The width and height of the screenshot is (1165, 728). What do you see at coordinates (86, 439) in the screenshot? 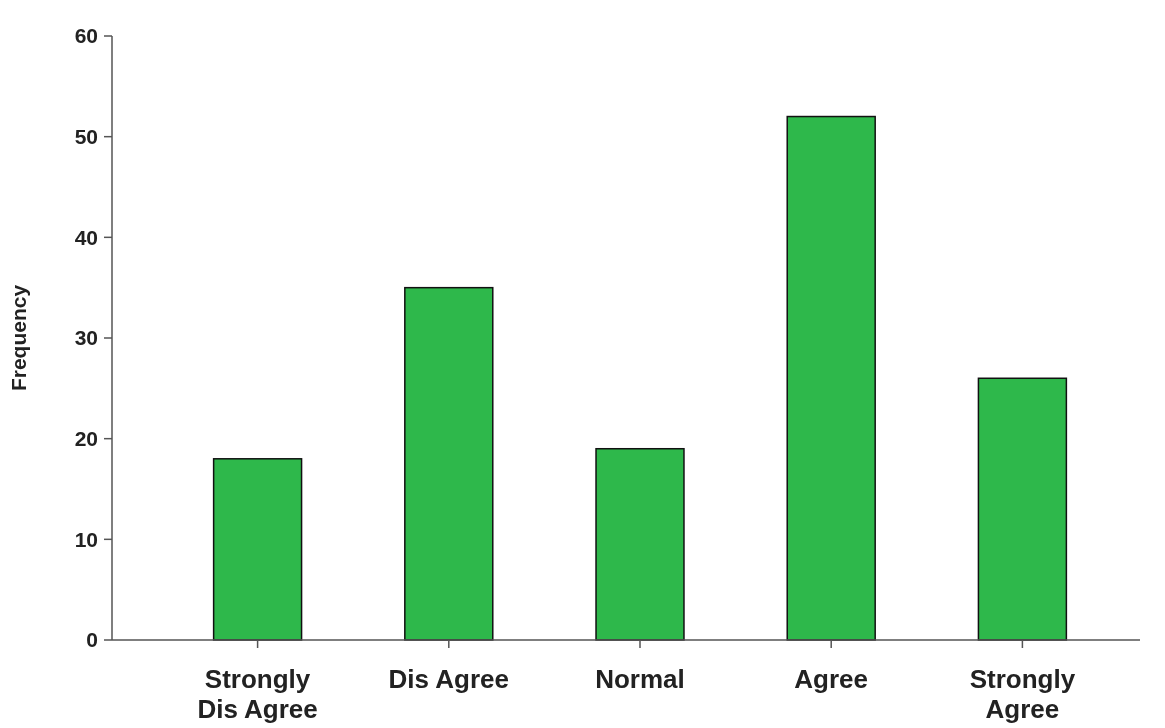
I see `y-tick-label: 20` at bounding box center [86, 439].